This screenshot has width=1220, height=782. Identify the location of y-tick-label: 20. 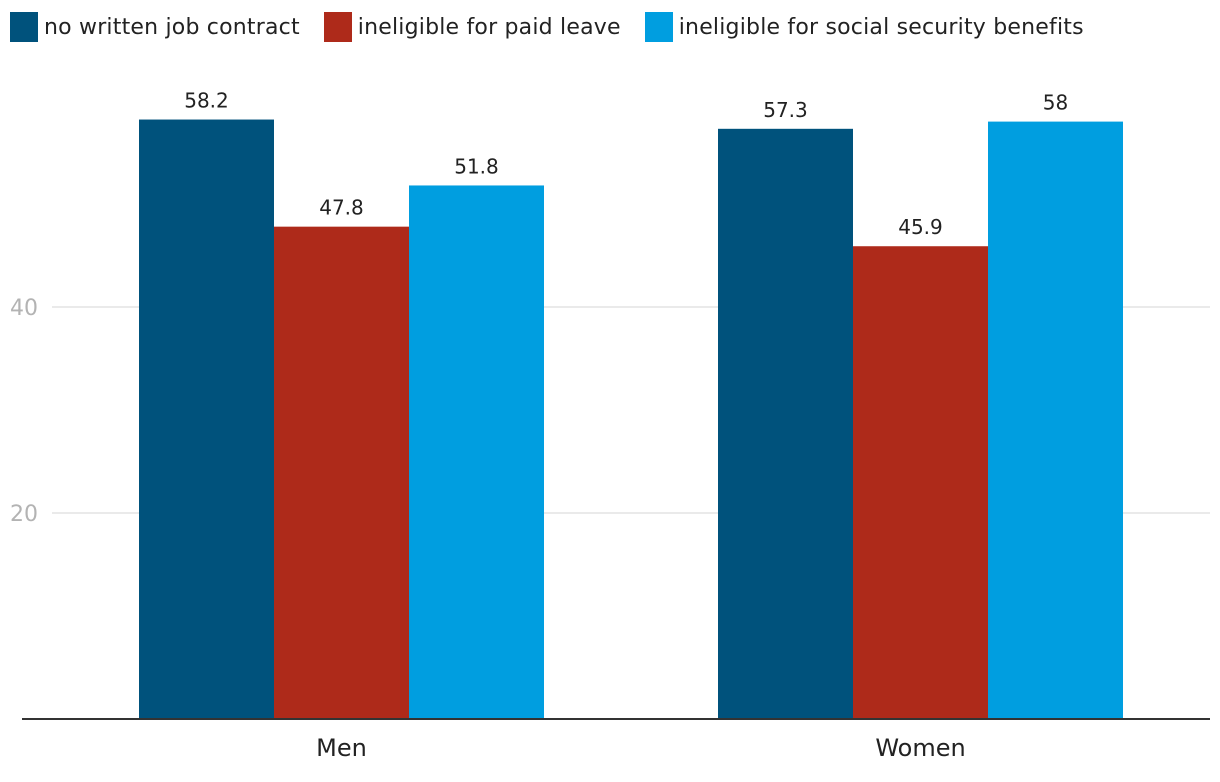
(24, 514).